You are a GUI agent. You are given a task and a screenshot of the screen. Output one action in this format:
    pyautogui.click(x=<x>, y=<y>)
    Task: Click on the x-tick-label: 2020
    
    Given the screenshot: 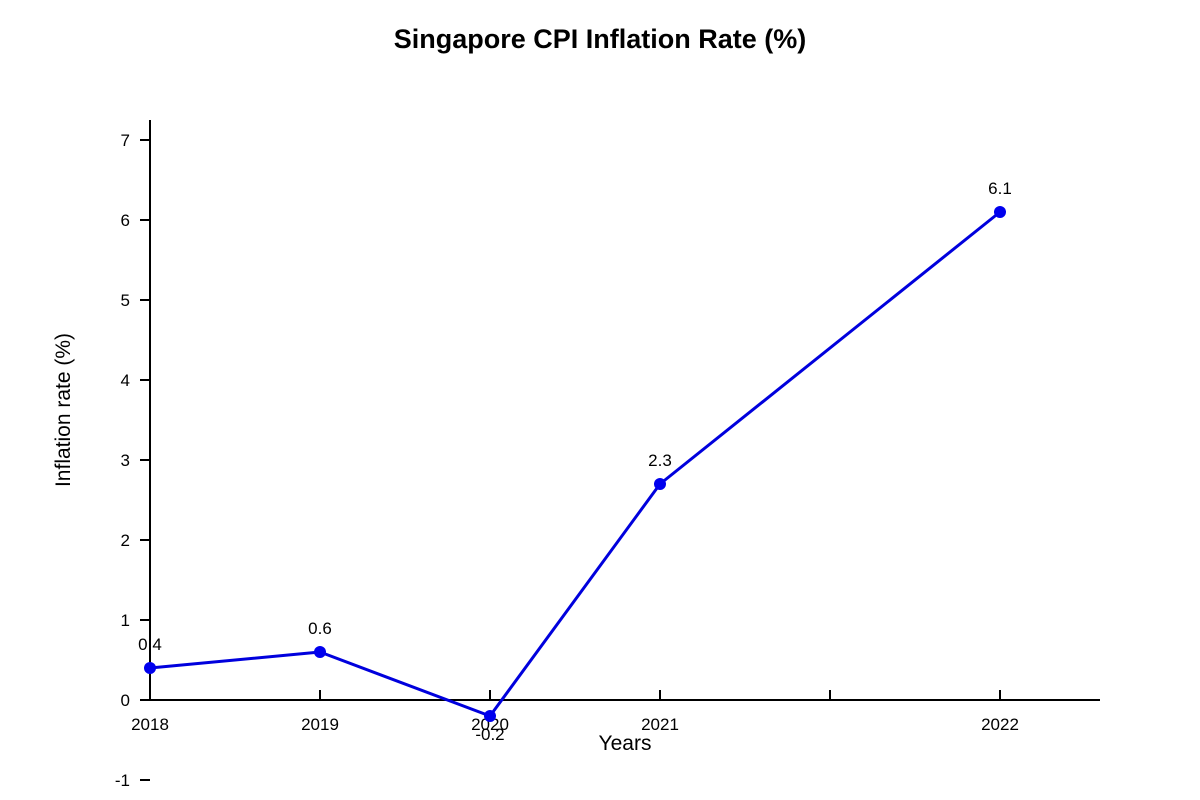 What is the action you would take?
    pyautogui.click(x=490, y=724)
    